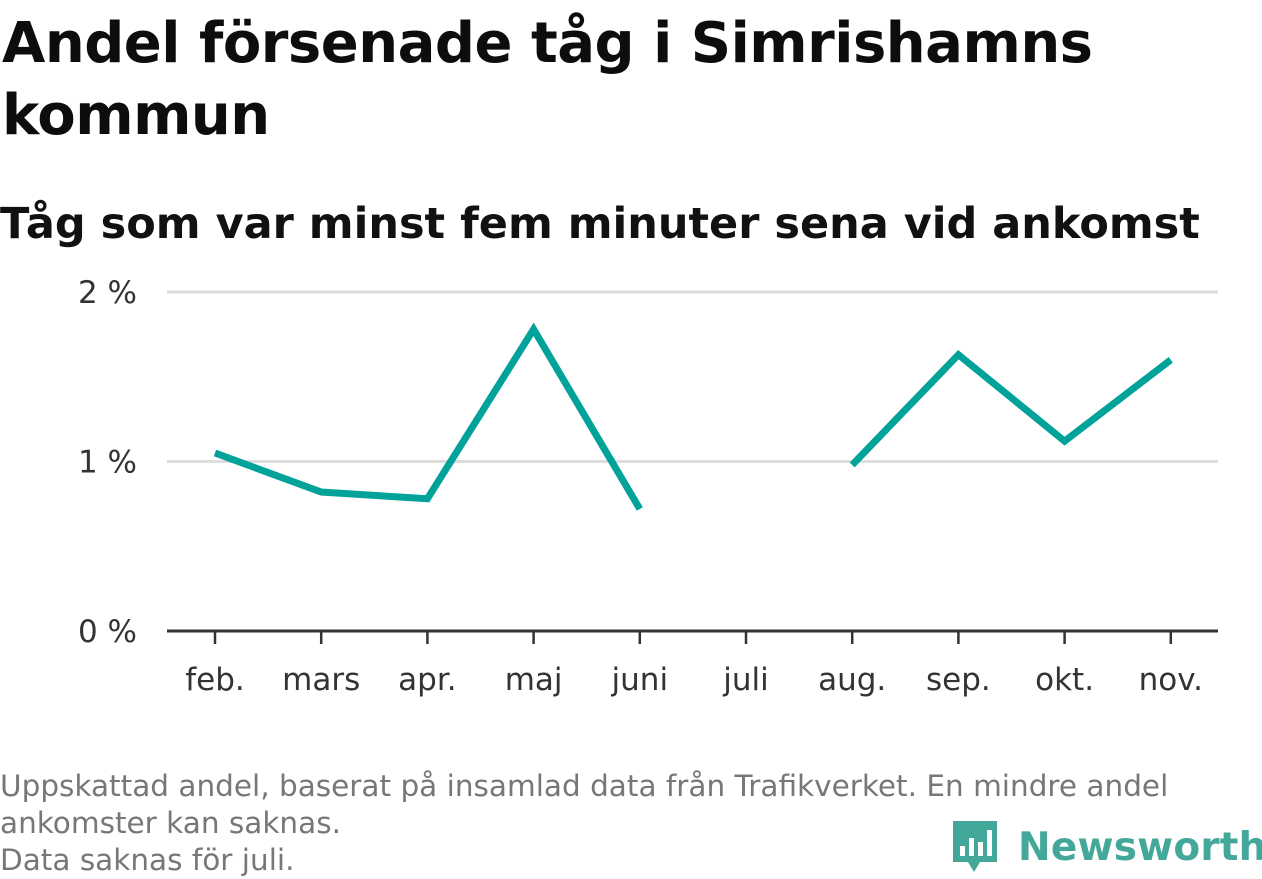 The height and width of the screenshot is (879, 1262). Describe the element at coordinates (107, 632) in the screenshot. I see `y-tick-label: 0 %` at that location.